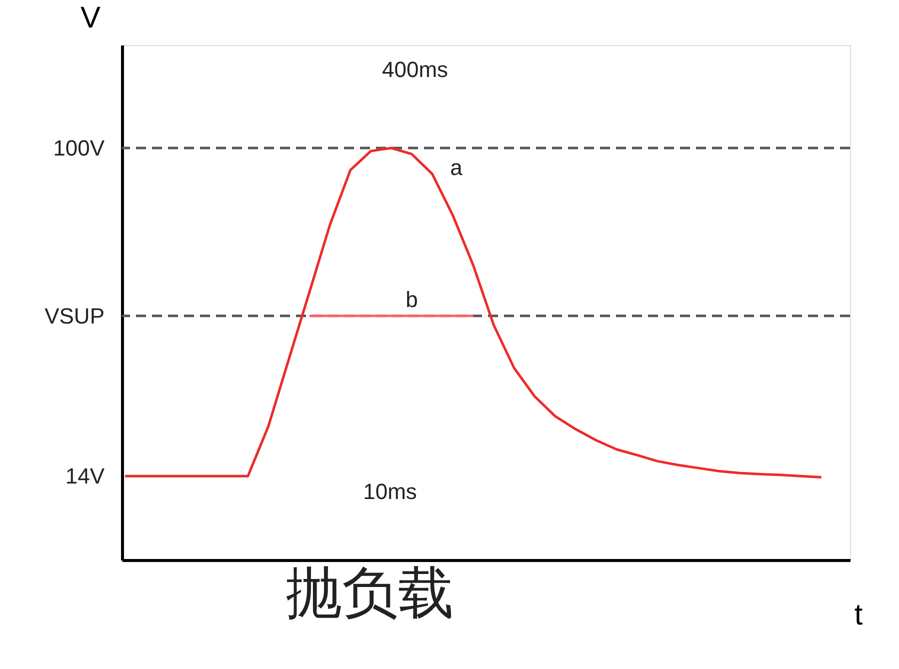 The image size is (899, 669). Describe the element at coordinates (370, 592) in the screenshot. I see `text: 抛负载` at that location.